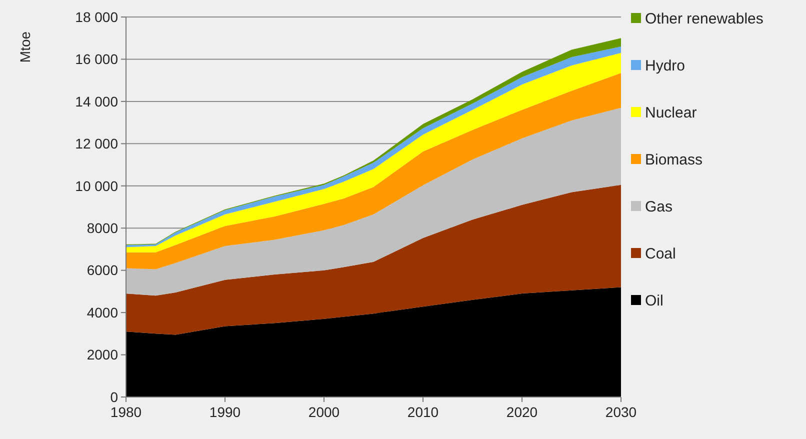 The image size is (806, 439). I want to click on y-tick-label: 10 000, so click(96, 186).